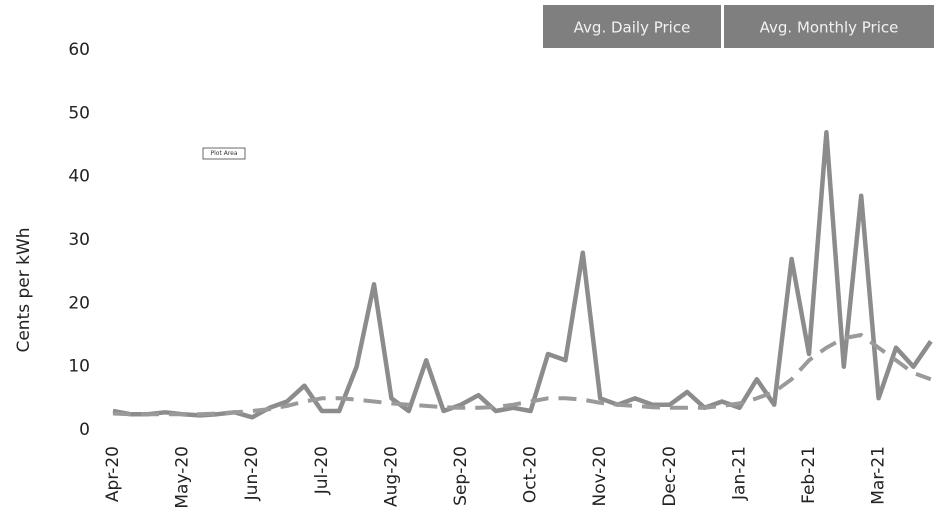 Image resolution: width=934 pixels, height=523 pixels. Describe the element at coordinates (79, 113) in the screenshot. I see `y-tick-label: 50` at that location.